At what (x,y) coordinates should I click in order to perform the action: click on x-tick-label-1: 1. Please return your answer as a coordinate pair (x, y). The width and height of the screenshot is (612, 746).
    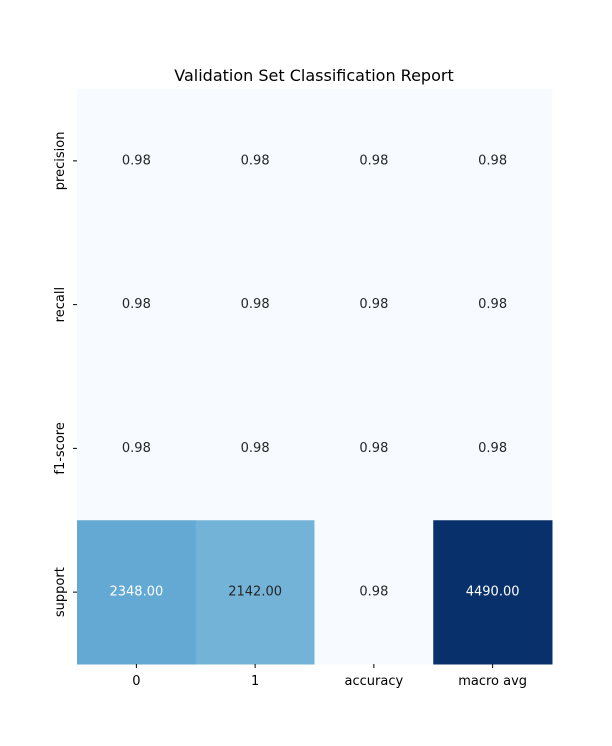
    Looking at the image, I should click on (255, 681).